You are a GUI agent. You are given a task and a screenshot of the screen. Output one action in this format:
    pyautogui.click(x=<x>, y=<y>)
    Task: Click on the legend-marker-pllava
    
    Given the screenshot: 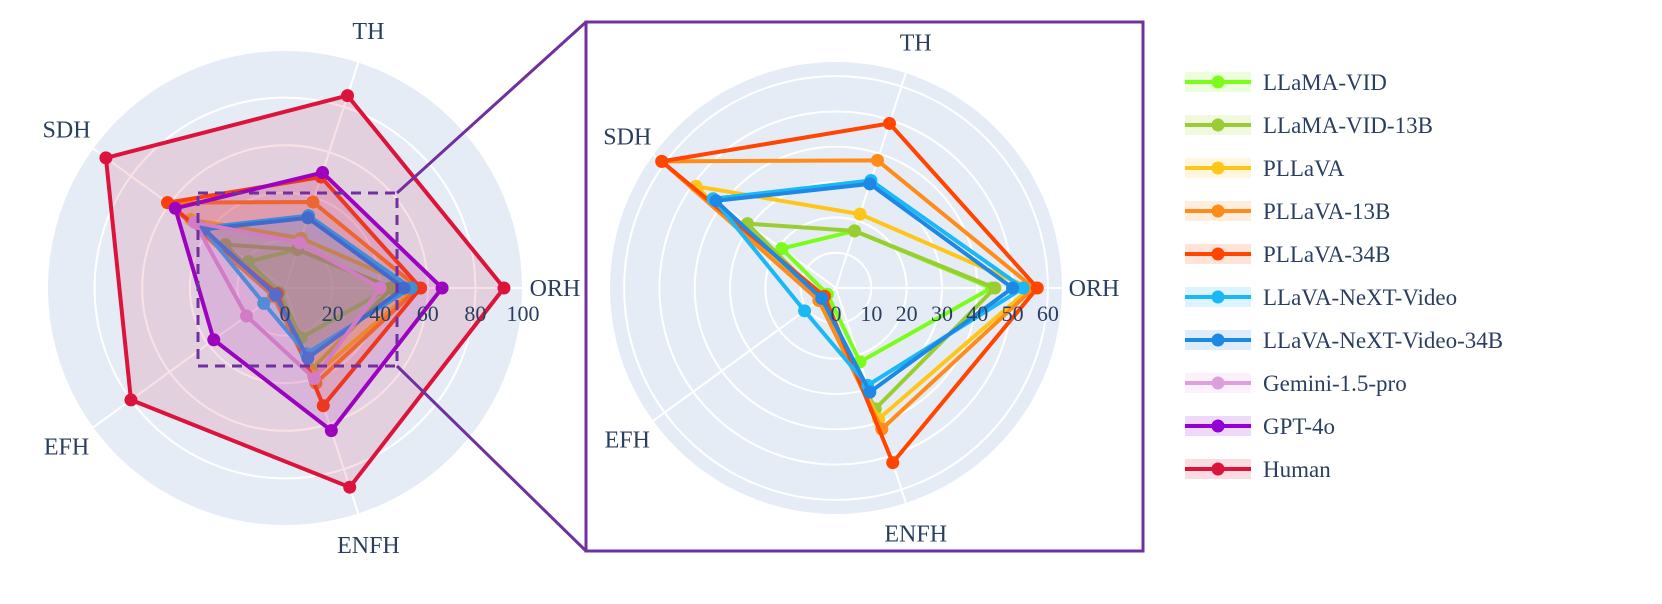 What is the action you would take?
    pyautogui.click(x=1218, y=168)
    